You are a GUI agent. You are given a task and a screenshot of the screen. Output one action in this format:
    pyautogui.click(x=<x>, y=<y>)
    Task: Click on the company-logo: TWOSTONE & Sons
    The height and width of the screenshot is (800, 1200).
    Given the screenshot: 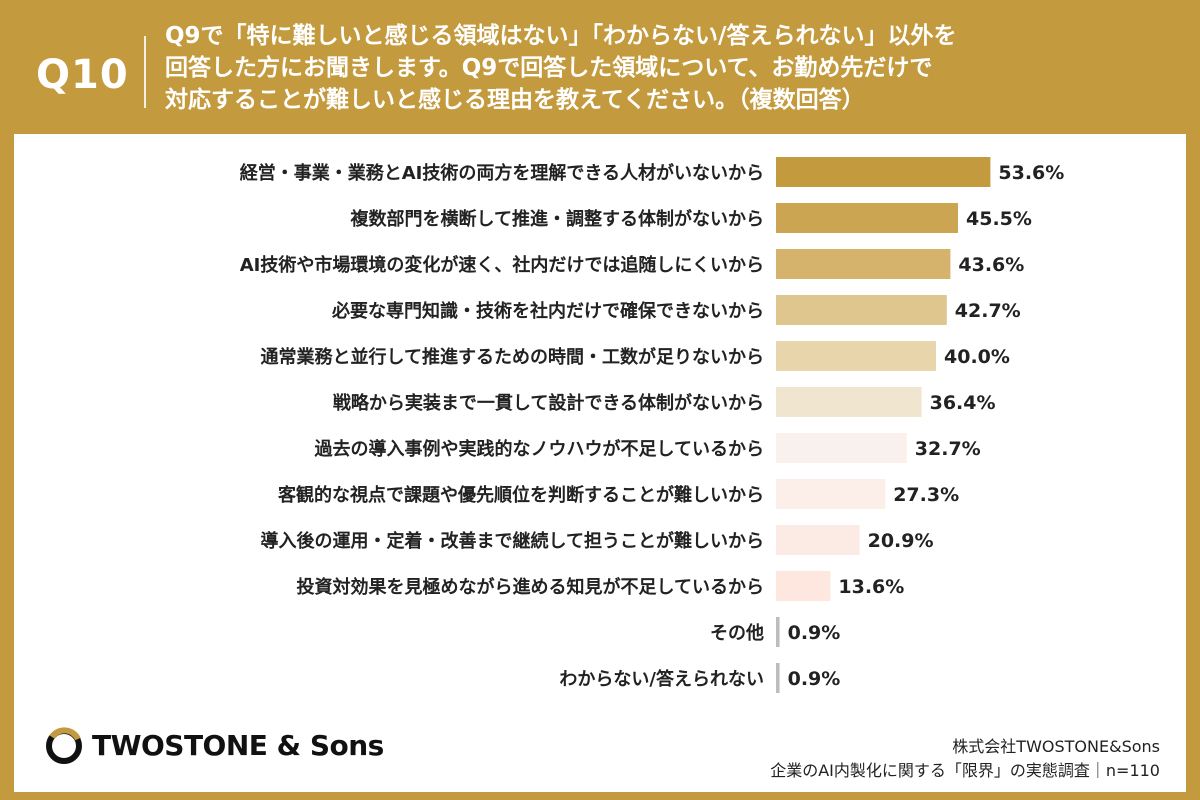 What is the action you would take?
    pyautogui.click(x=214, y=745)
    